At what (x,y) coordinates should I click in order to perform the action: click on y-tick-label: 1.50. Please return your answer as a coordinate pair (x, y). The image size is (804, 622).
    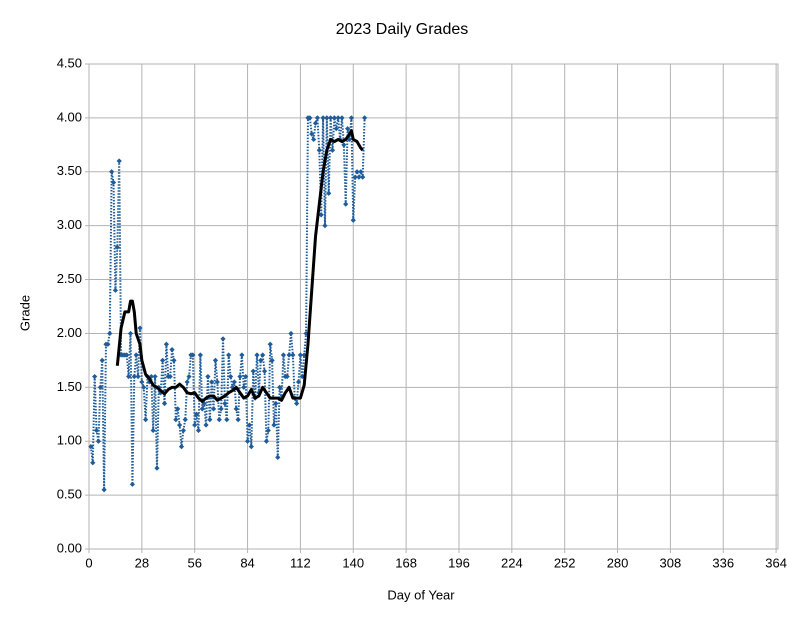
    Looking at the image, I should click on (69, 386).